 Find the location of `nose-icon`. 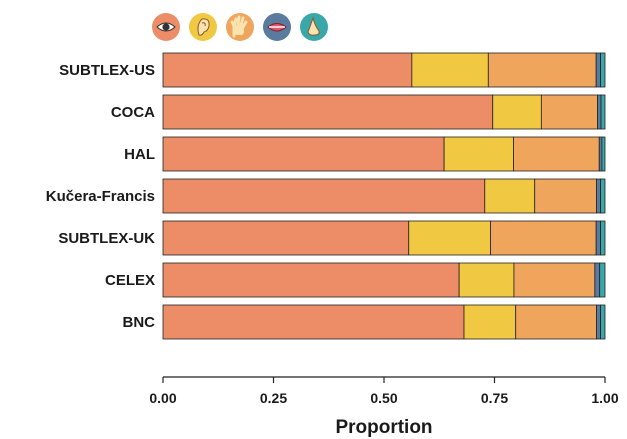

nose-icon is located at coordinates (314, 27).